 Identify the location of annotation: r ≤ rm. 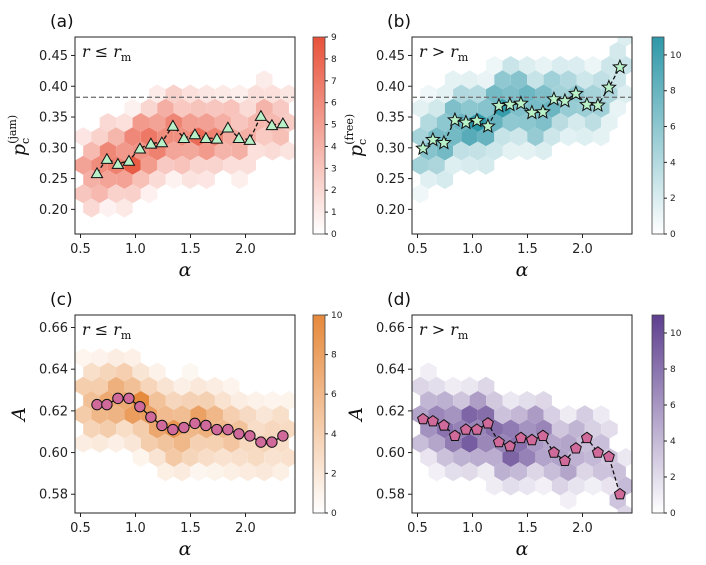
(107, 53).